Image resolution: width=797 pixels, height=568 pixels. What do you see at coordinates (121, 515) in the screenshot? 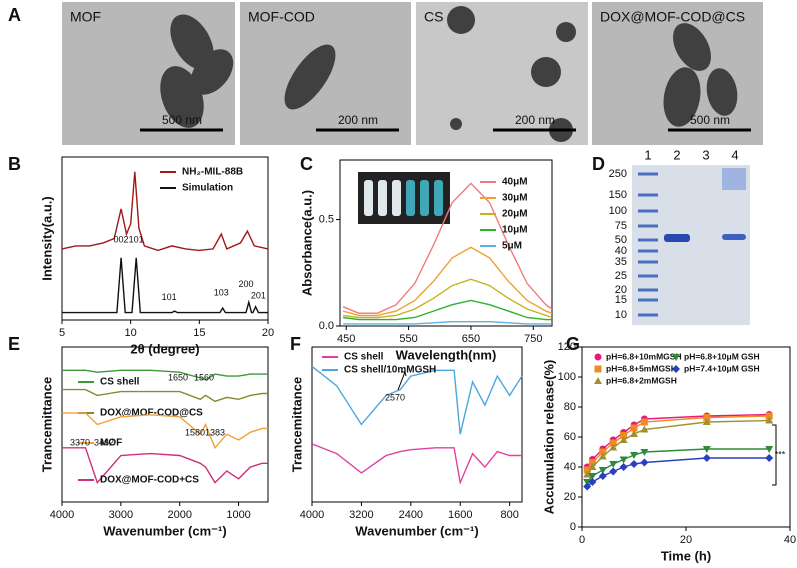
I see `x-tick-label: 3000` at bounding box center [121, 515].